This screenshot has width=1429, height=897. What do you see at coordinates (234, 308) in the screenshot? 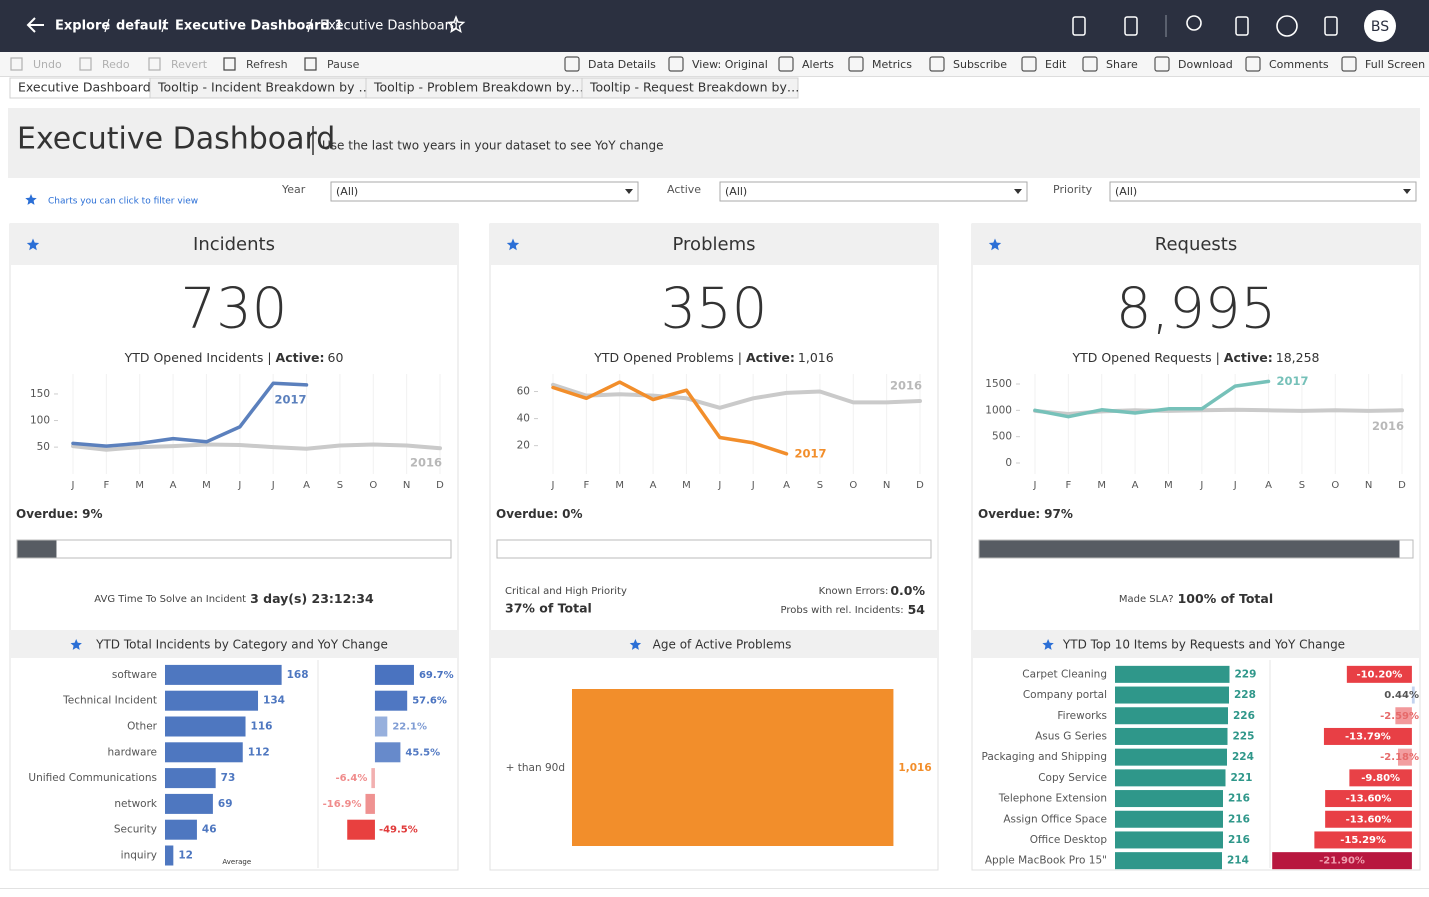
I see `kpi-value: 730` at bounding box center [234, 308].